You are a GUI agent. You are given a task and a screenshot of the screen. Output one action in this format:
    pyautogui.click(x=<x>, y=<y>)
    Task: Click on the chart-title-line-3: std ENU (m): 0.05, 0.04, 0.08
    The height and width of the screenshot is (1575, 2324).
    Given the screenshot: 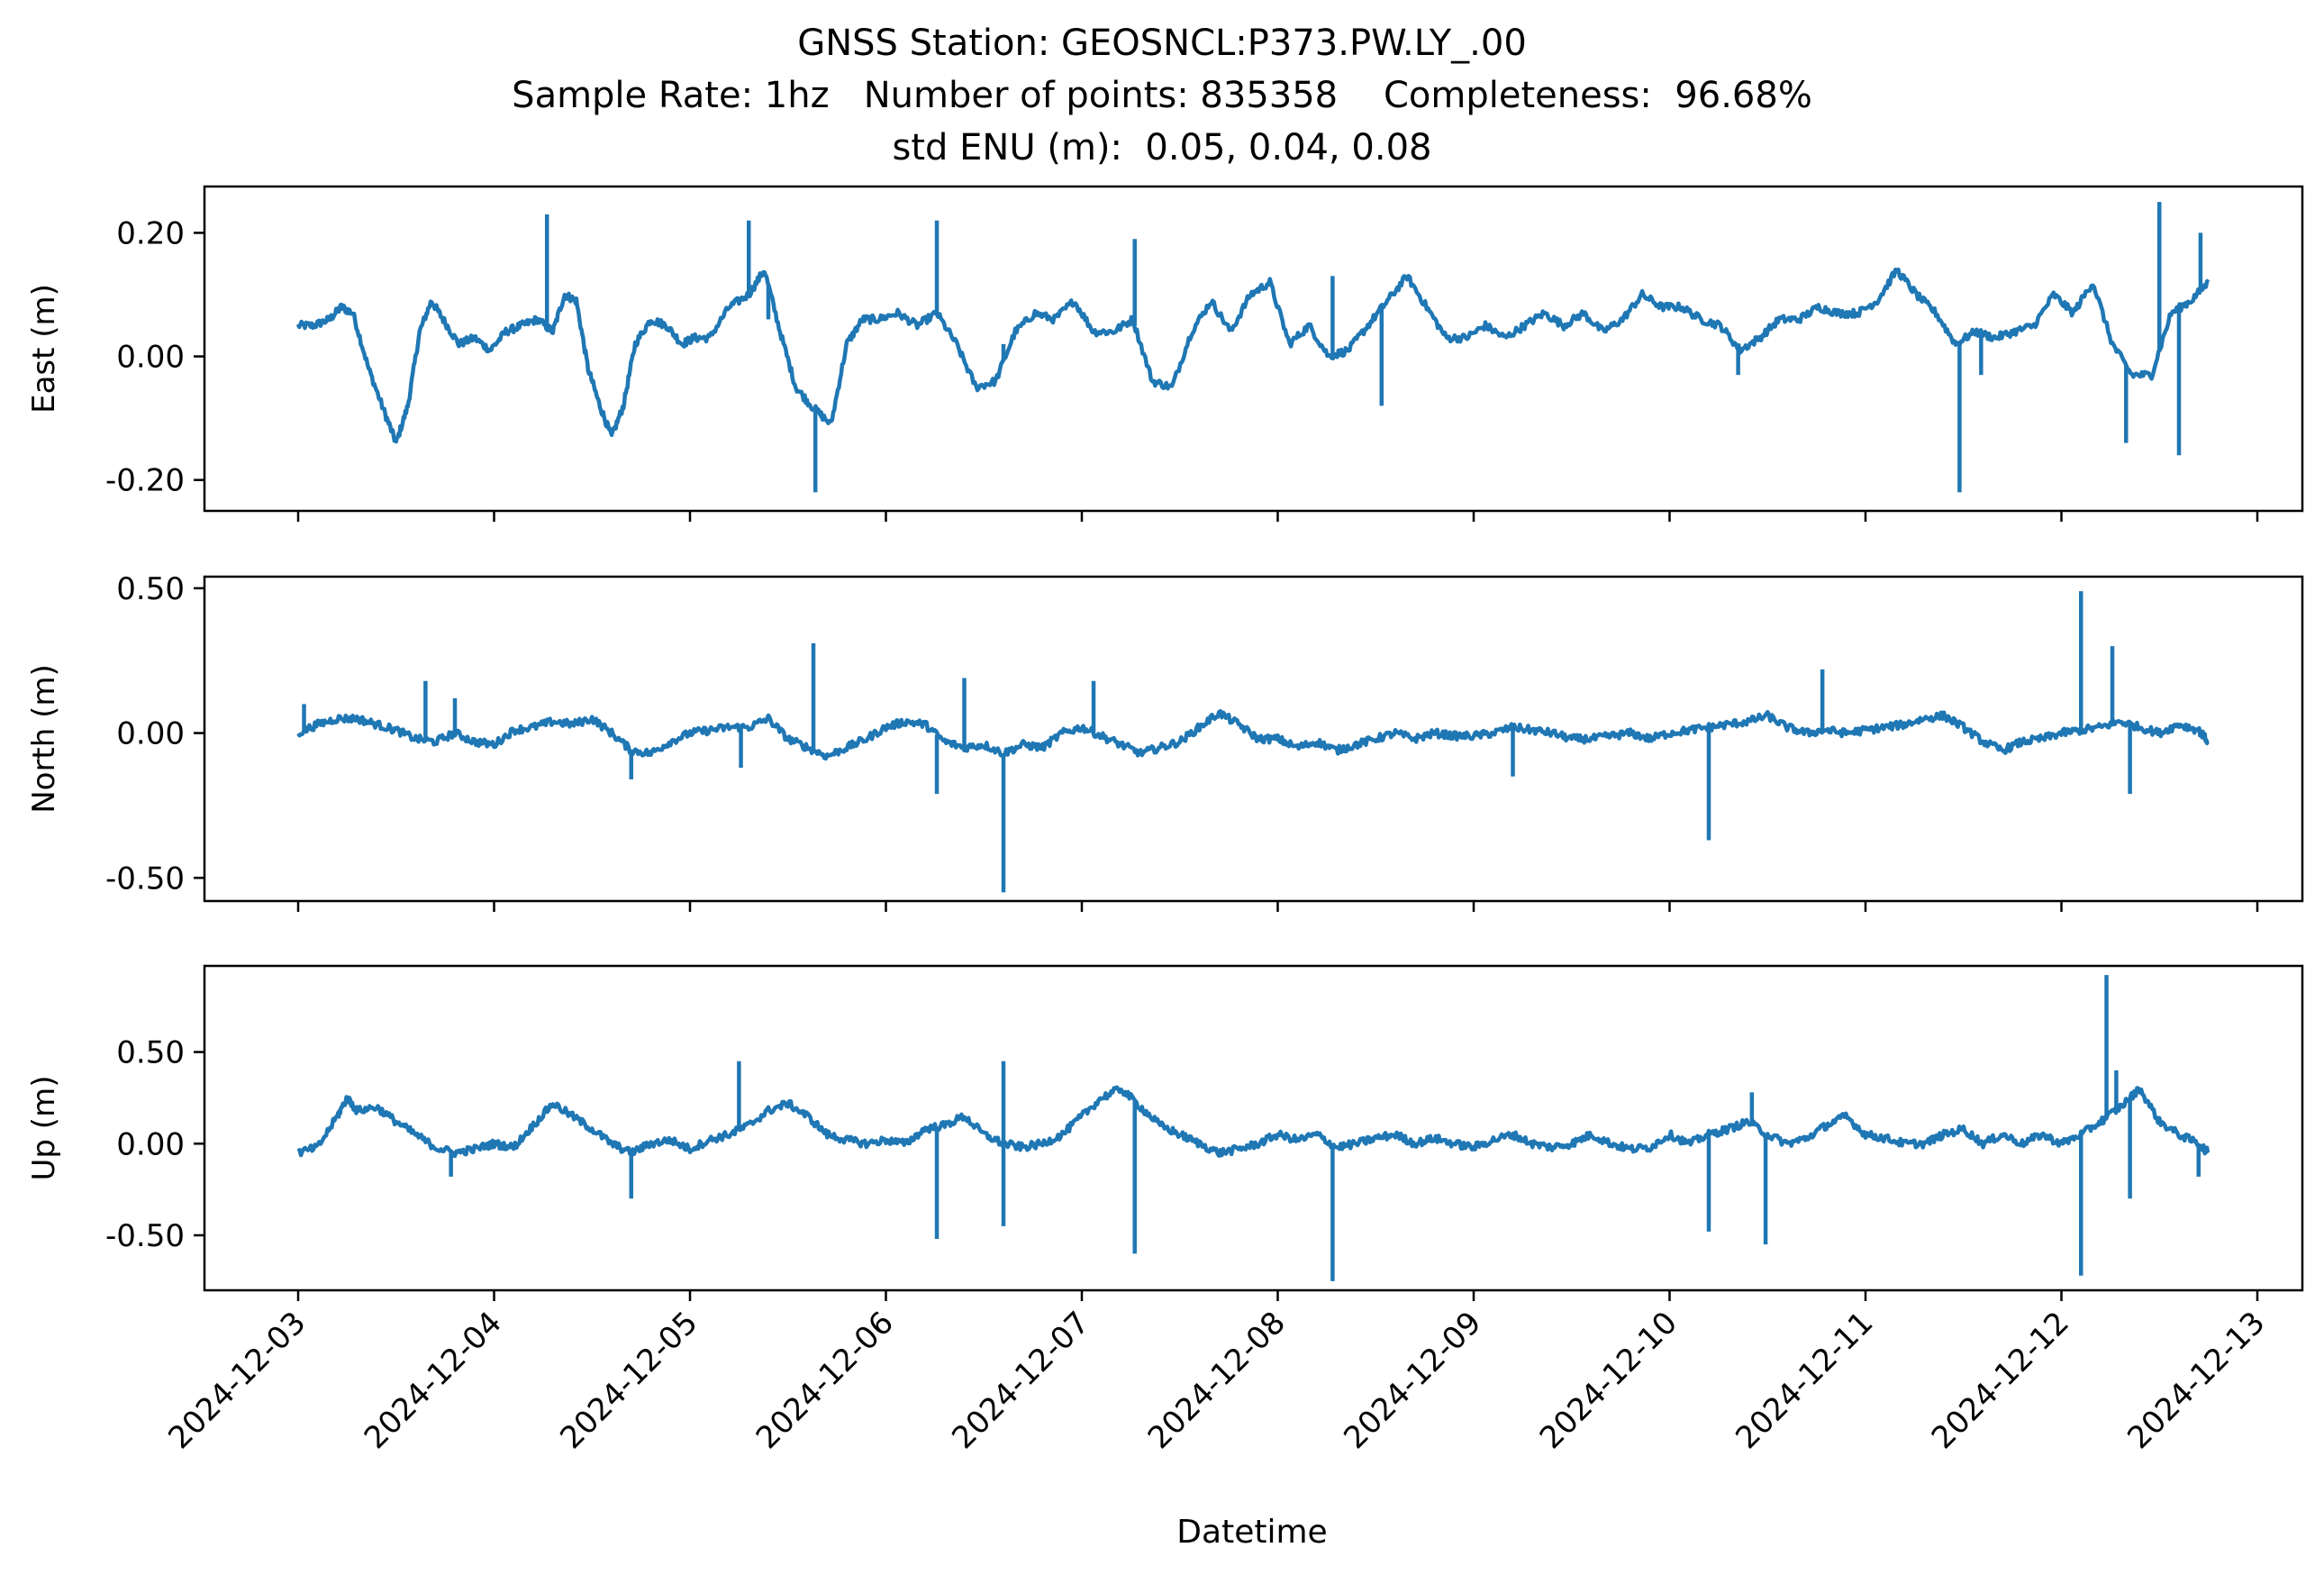 What is the action you would take?
    pyautogui.click(x=1162, y=147)
    